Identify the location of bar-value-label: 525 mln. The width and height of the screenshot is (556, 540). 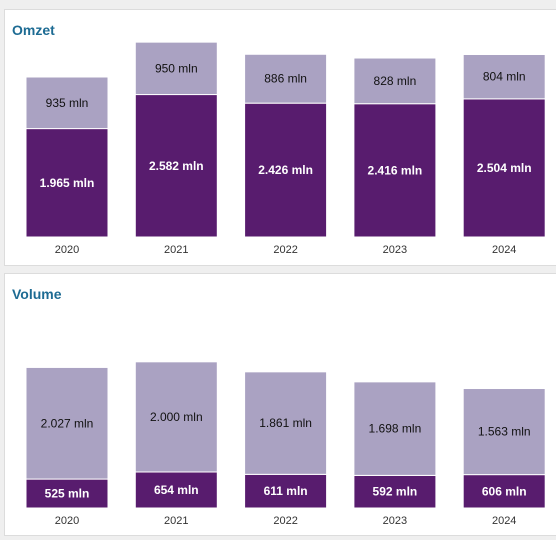
(67, 494).